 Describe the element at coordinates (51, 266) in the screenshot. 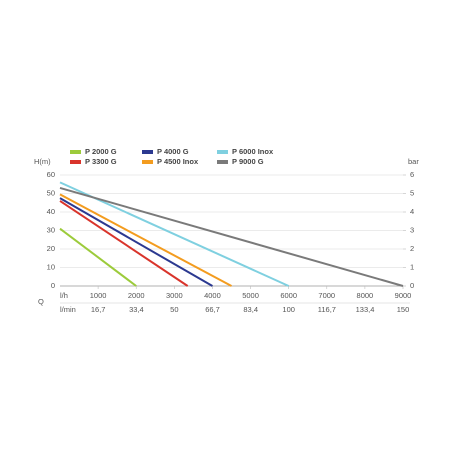

I see `y-tick-label: 10` at that location.